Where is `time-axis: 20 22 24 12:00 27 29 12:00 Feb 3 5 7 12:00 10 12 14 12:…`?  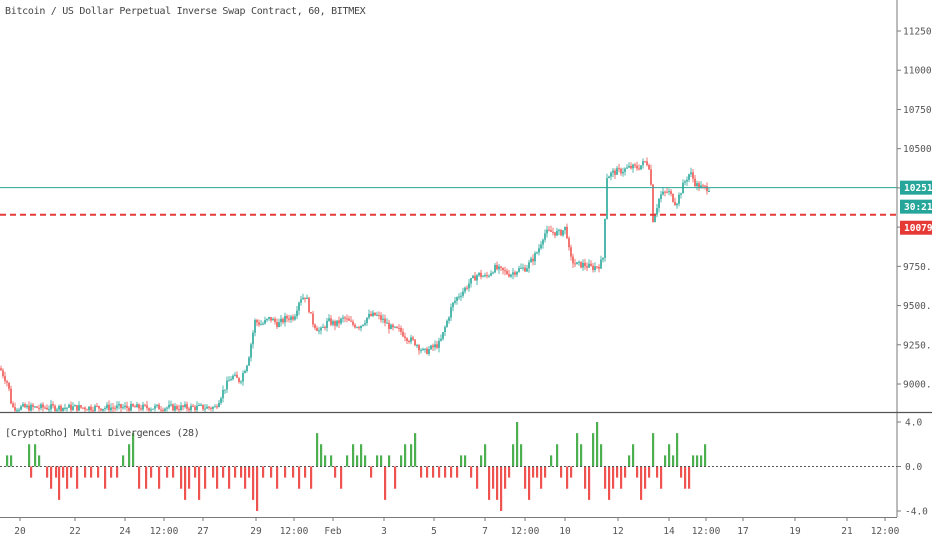
time-axis: 20 22 24 12:00 27 29 12:00 Feb 3 5 7 12:00 10 12 14 12:… is located at coordinates (457, 527).